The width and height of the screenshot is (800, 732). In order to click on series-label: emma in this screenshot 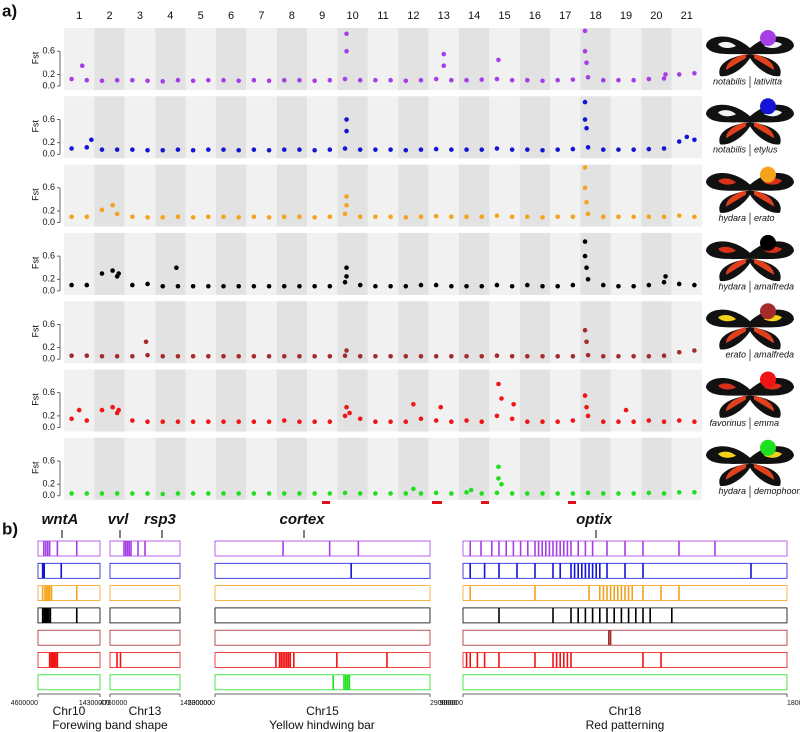, I will do `click(766, 423)`.